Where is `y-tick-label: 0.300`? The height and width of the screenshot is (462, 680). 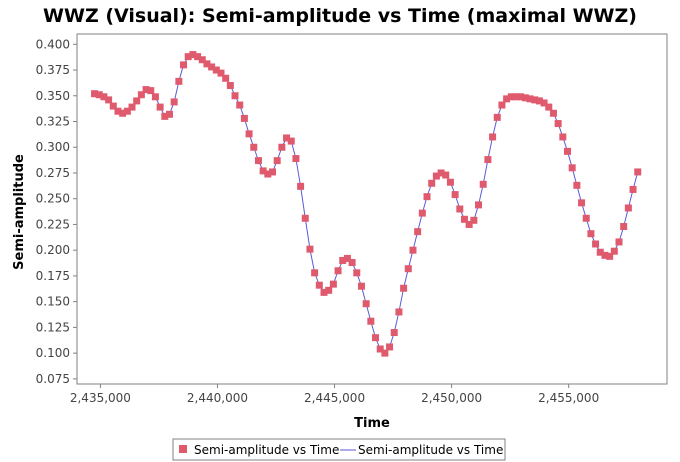 y-tick-label: 0.300 is located at coordinates (53, 147).